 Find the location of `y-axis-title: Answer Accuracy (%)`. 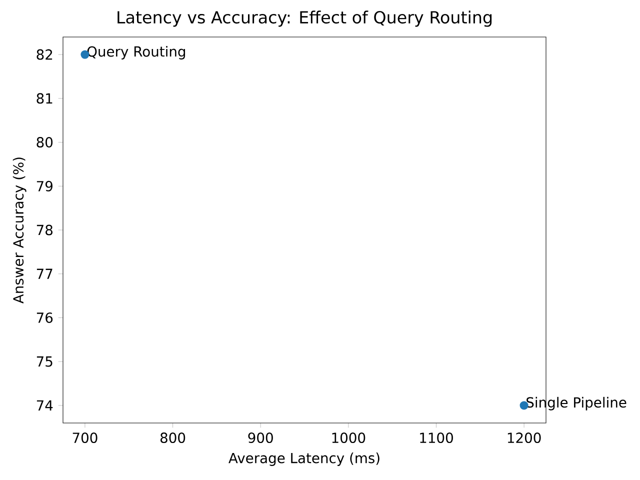

y-axis-title: Answer Accuracy (%) is located at coordinates (19, 231).